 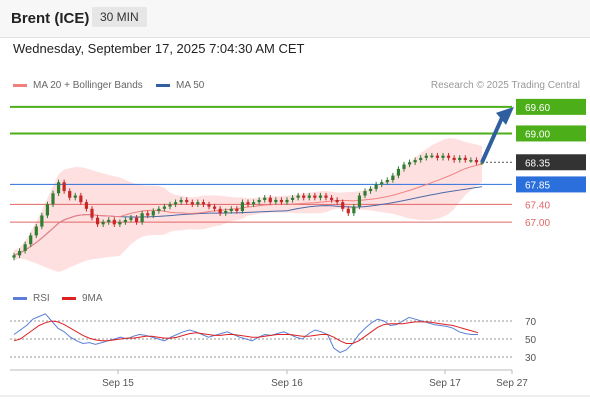 I want to click on ma20-swatch, so click(x=20, y=85).